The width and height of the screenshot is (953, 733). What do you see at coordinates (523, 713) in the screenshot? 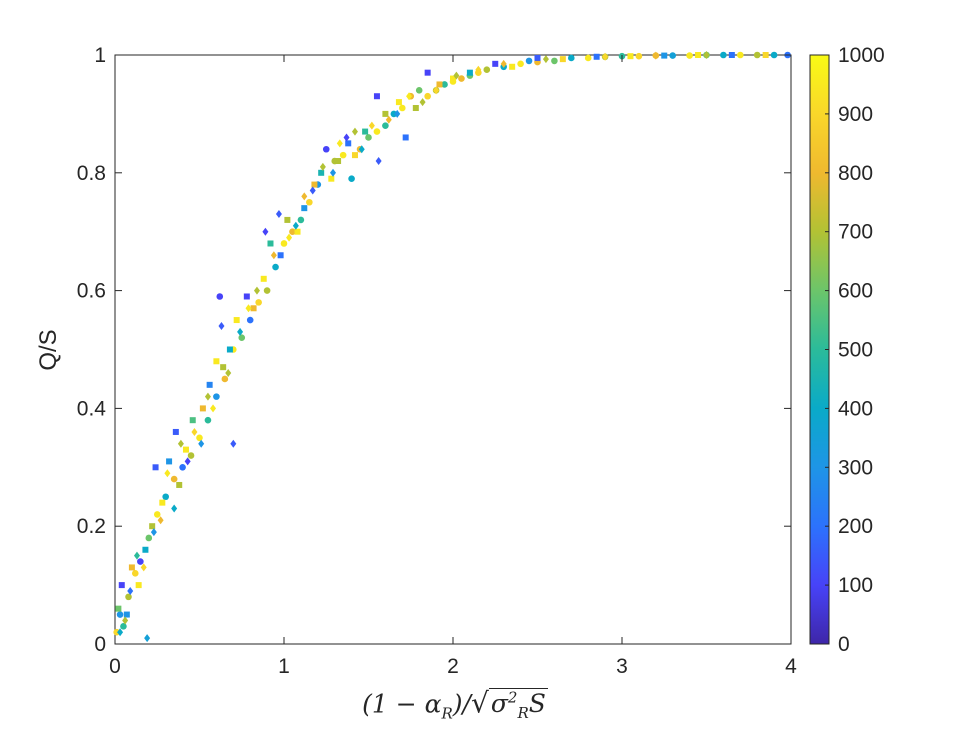
I see `x-label-sigma-sub: R` at bounding box center [523, 713].